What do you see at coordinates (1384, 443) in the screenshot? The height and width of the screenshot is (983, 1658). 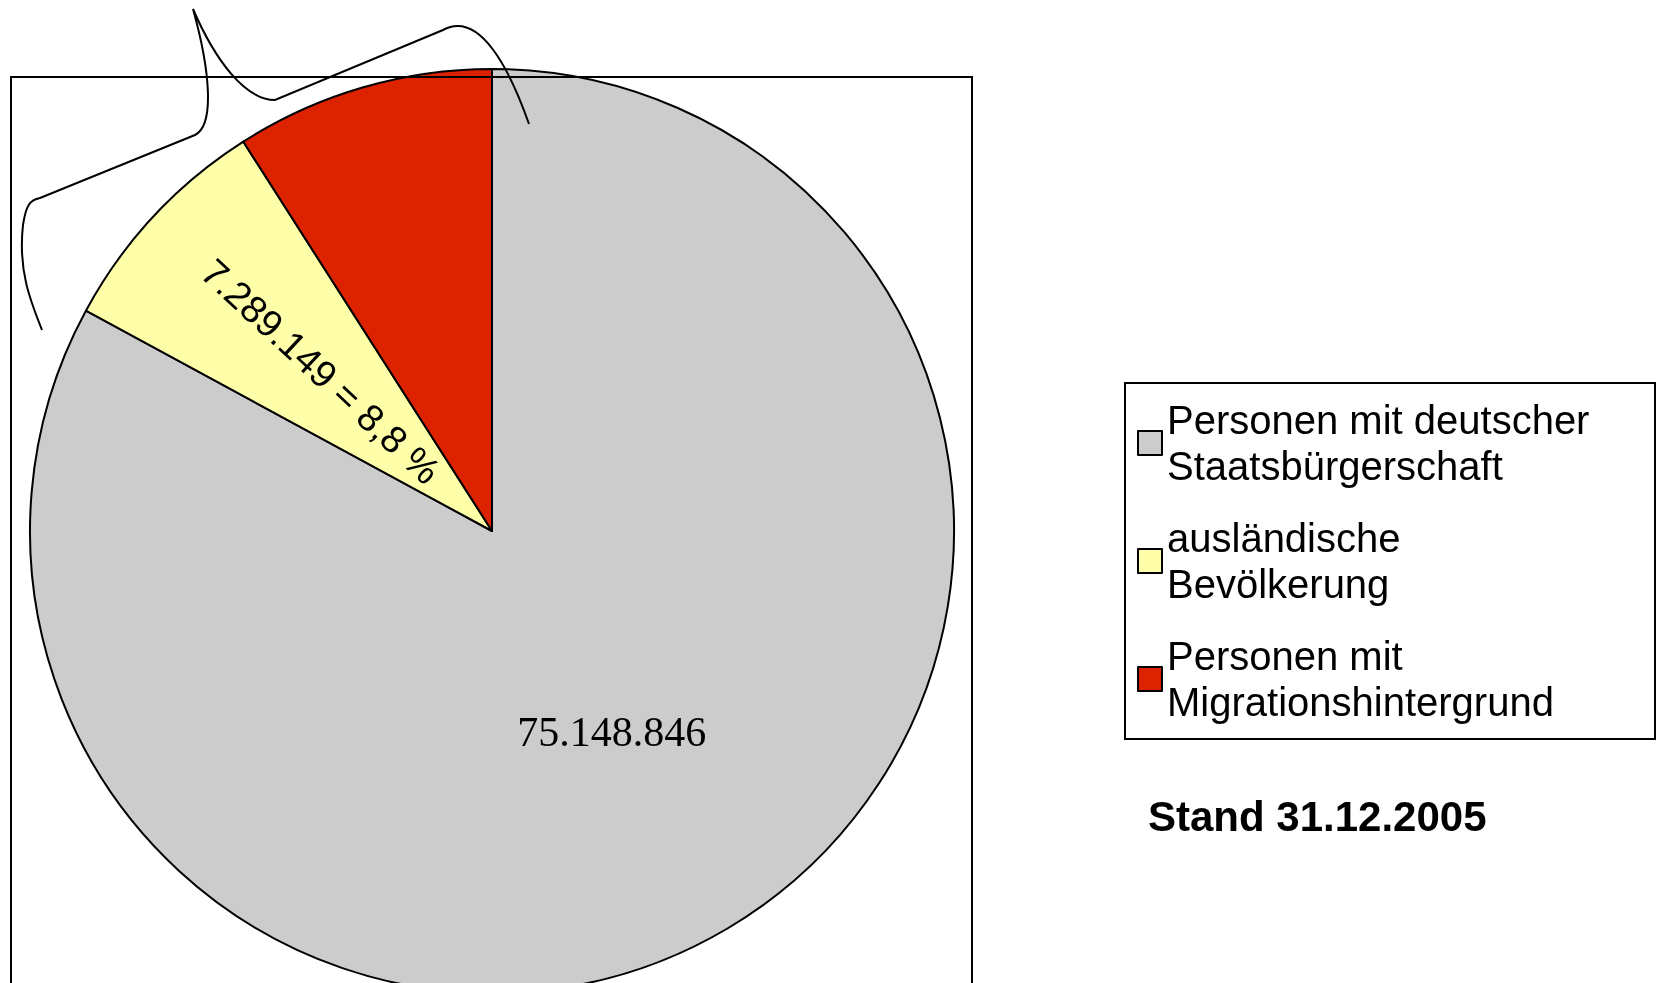 I see `legend-label: Personen mit deutscher Staatsbürgerschaft` at bounding box center [1384, 443].